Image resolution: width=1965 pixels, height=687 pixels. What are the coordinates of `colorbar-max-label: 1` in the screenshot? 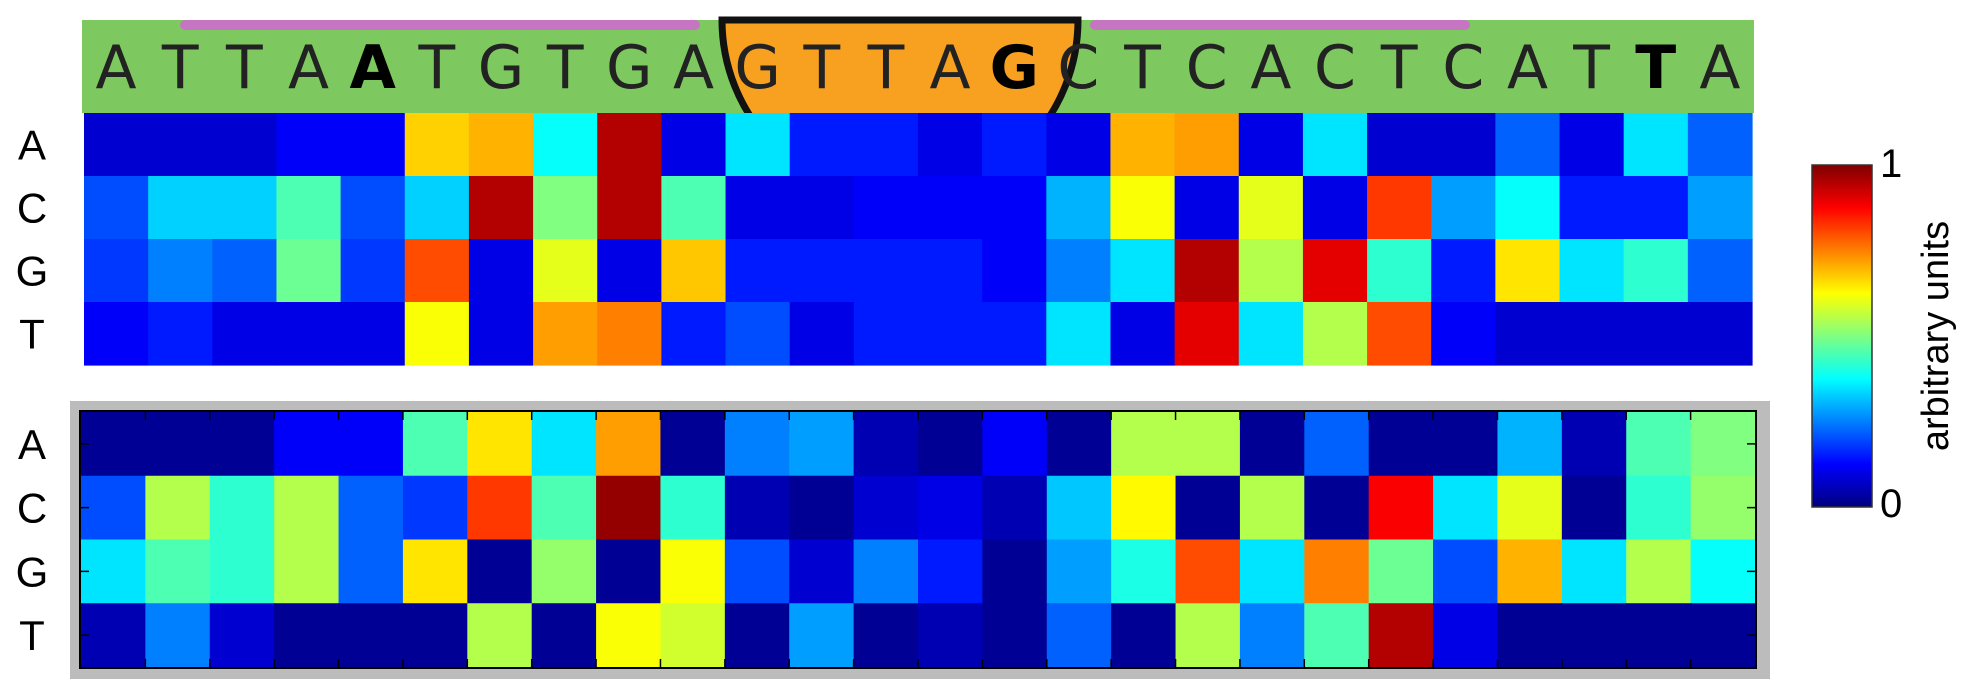 It's located at (1891, 164).